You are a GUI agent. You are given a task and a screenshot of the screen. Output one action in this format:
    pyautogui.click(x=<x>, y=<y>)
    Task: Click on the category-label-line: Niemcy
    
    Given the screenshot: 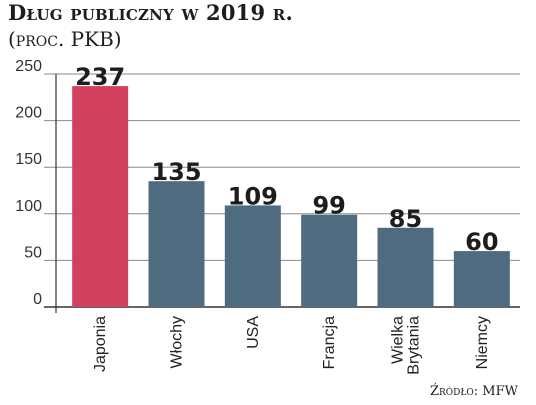 What is the action you would take?
    pyautogui.click(x=482, y=342)
    